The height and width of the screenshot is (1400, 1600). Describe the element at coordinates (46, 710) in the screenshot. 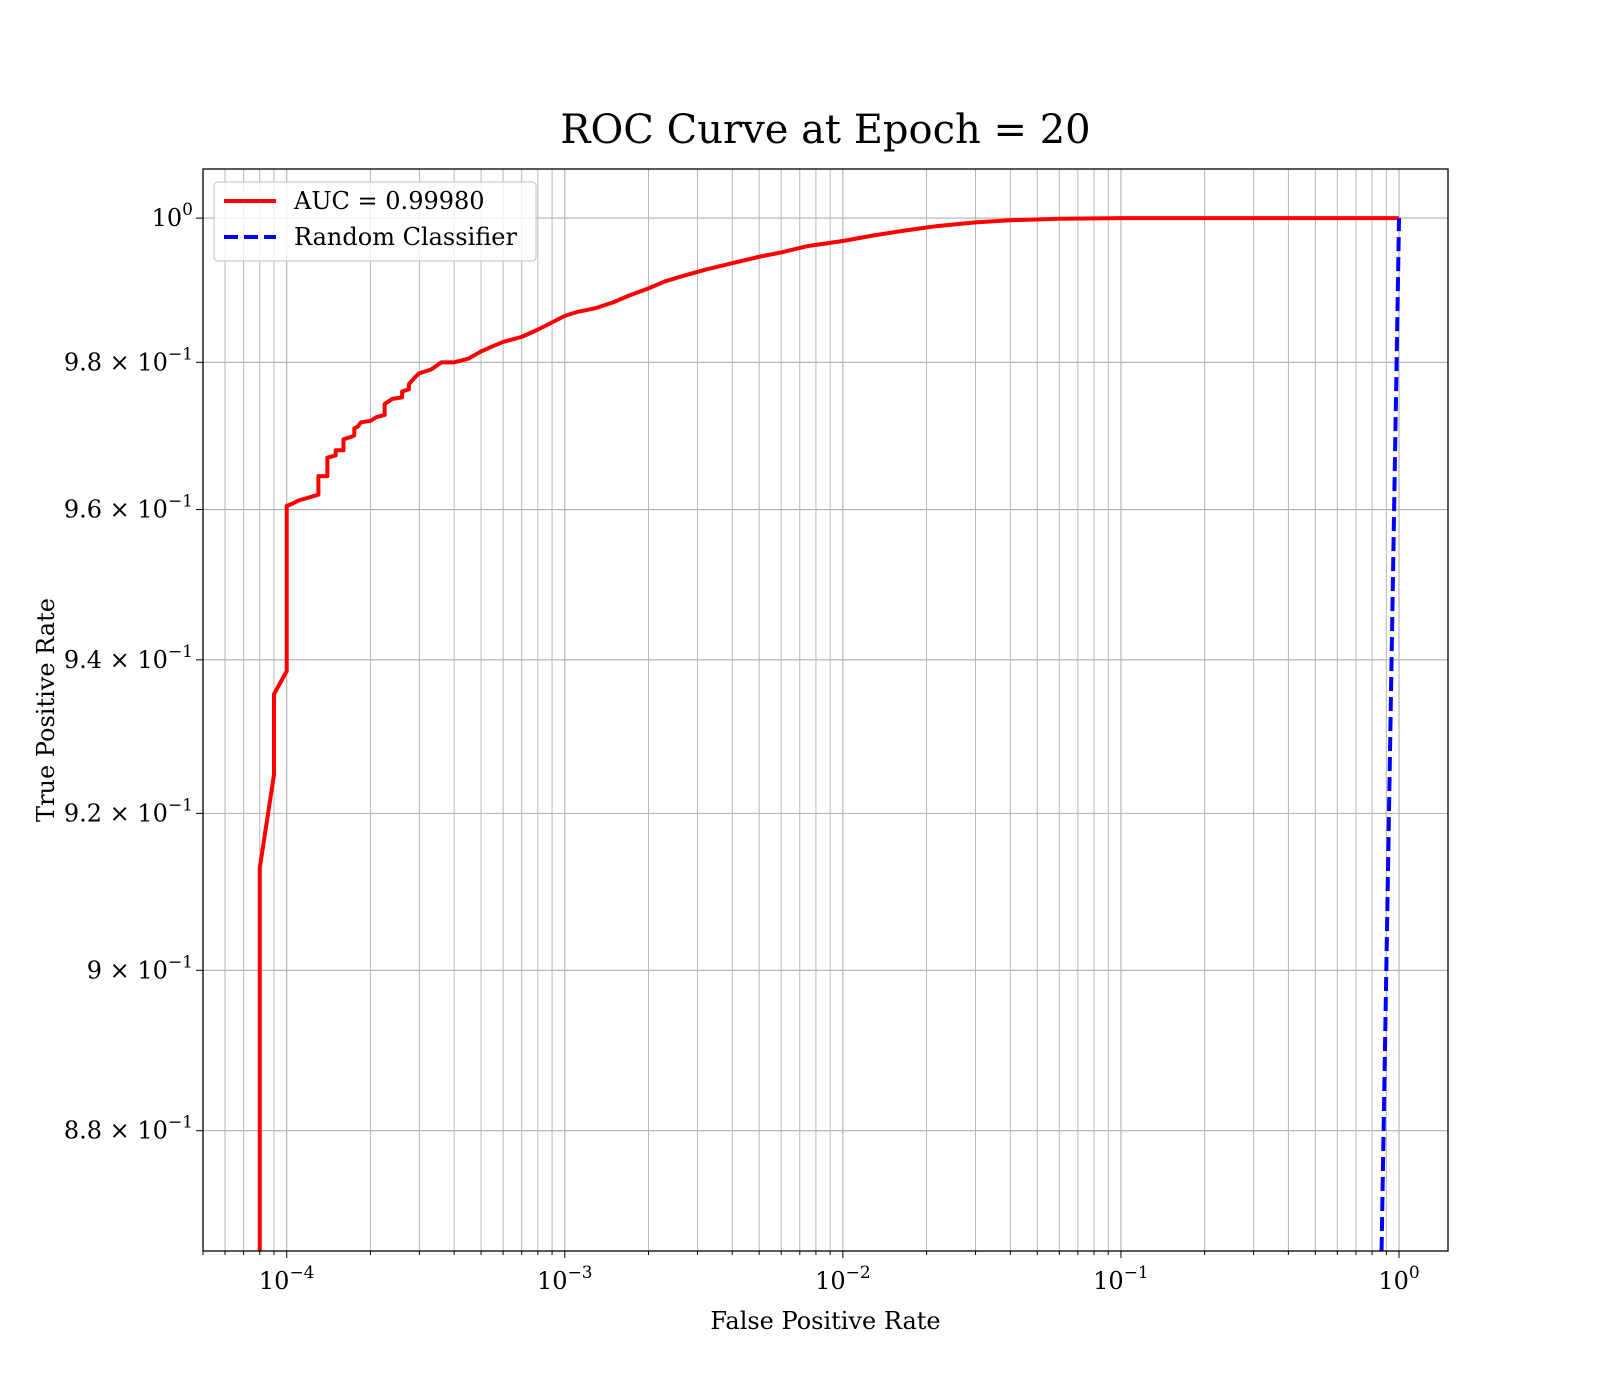

I see `y-axis-label: True Positive Rate` at that location.